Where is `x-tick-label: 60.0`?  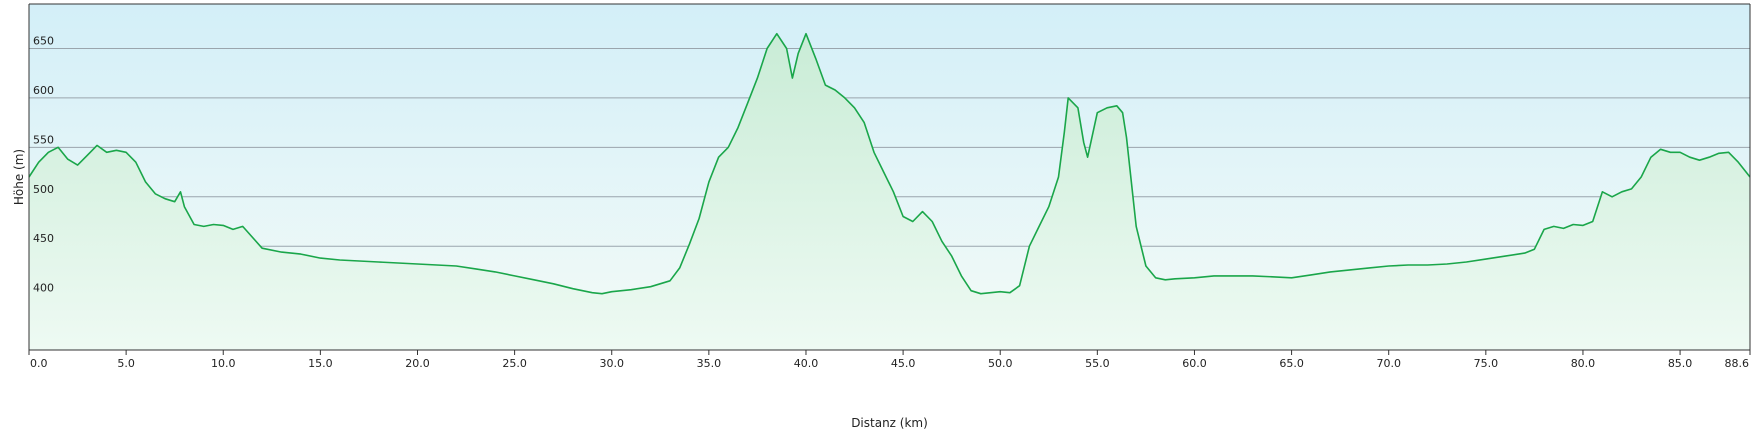
x-tick-label: 60.0 is located at coordinates (1194, 363).